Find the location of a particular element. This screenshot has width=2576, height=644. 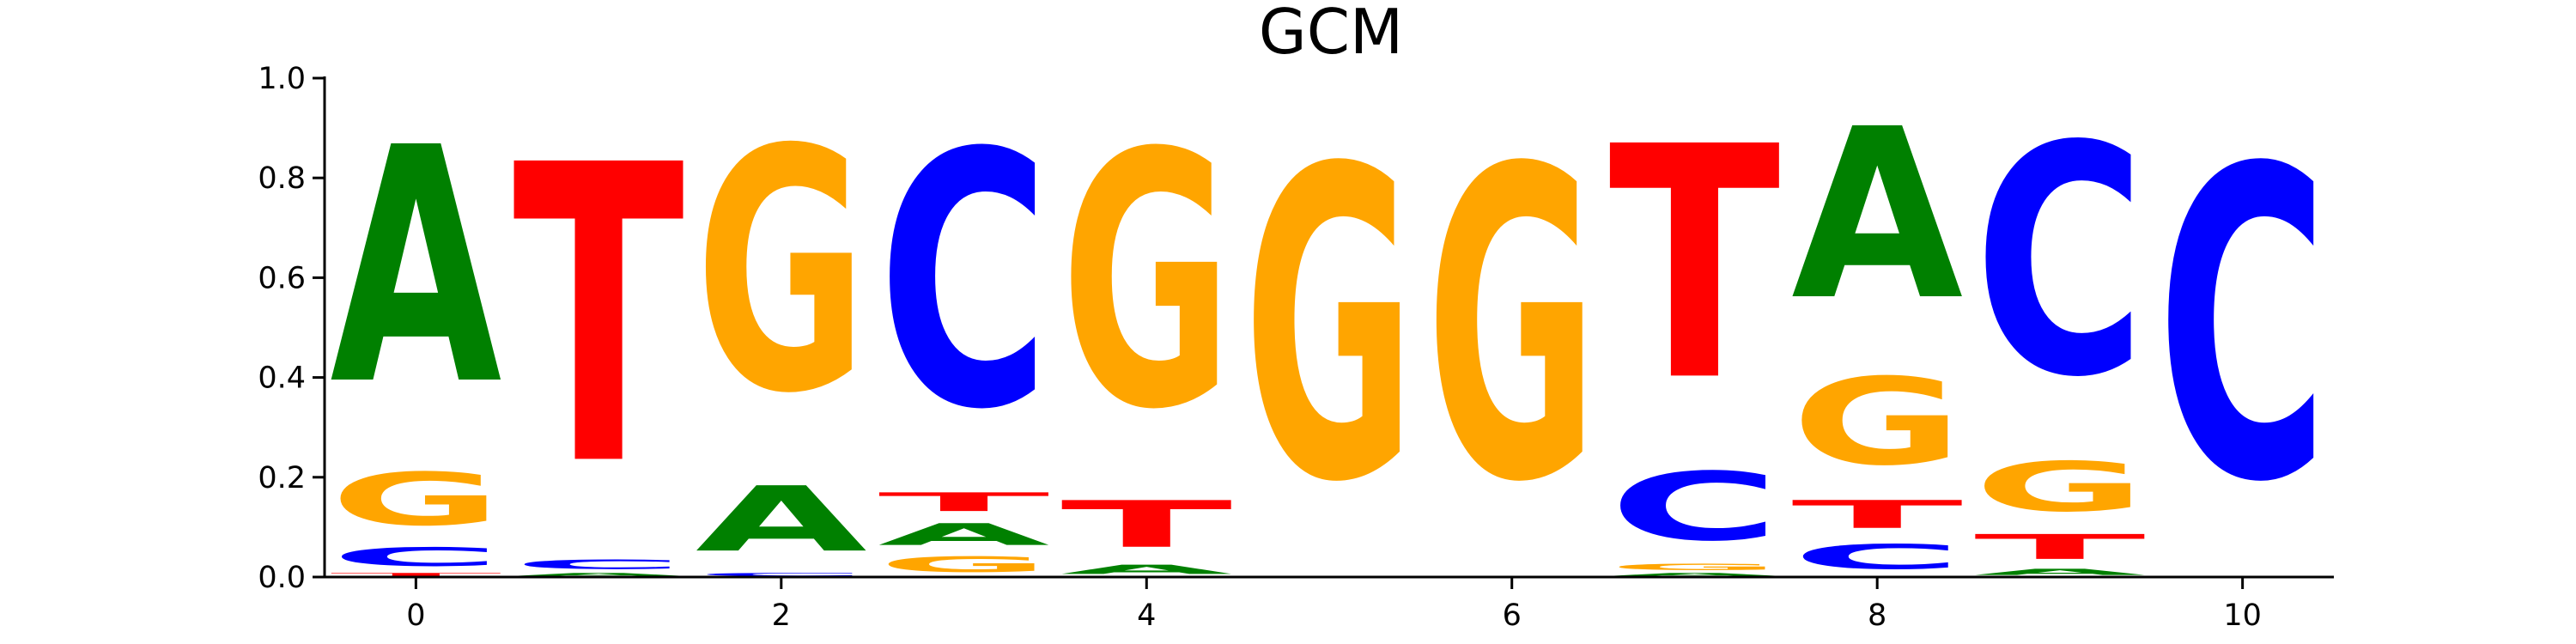

logo-letter-a-pos-9: A is located at coordinates (2060, 572).